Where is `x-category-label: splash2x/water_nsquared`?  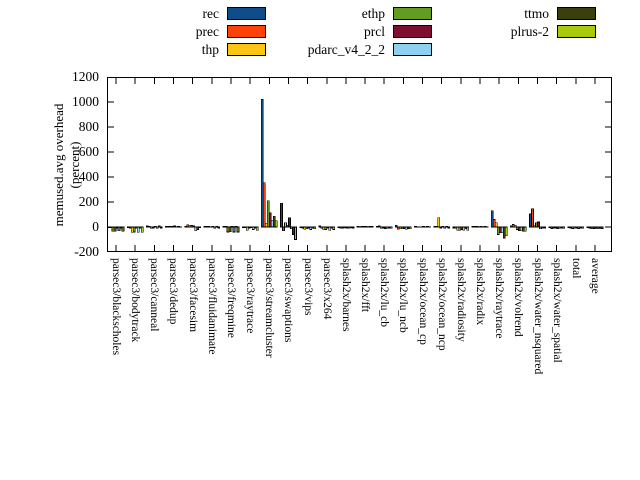
x-category-label: splash2x/water_nsquared is located at coordinates (537, 316).